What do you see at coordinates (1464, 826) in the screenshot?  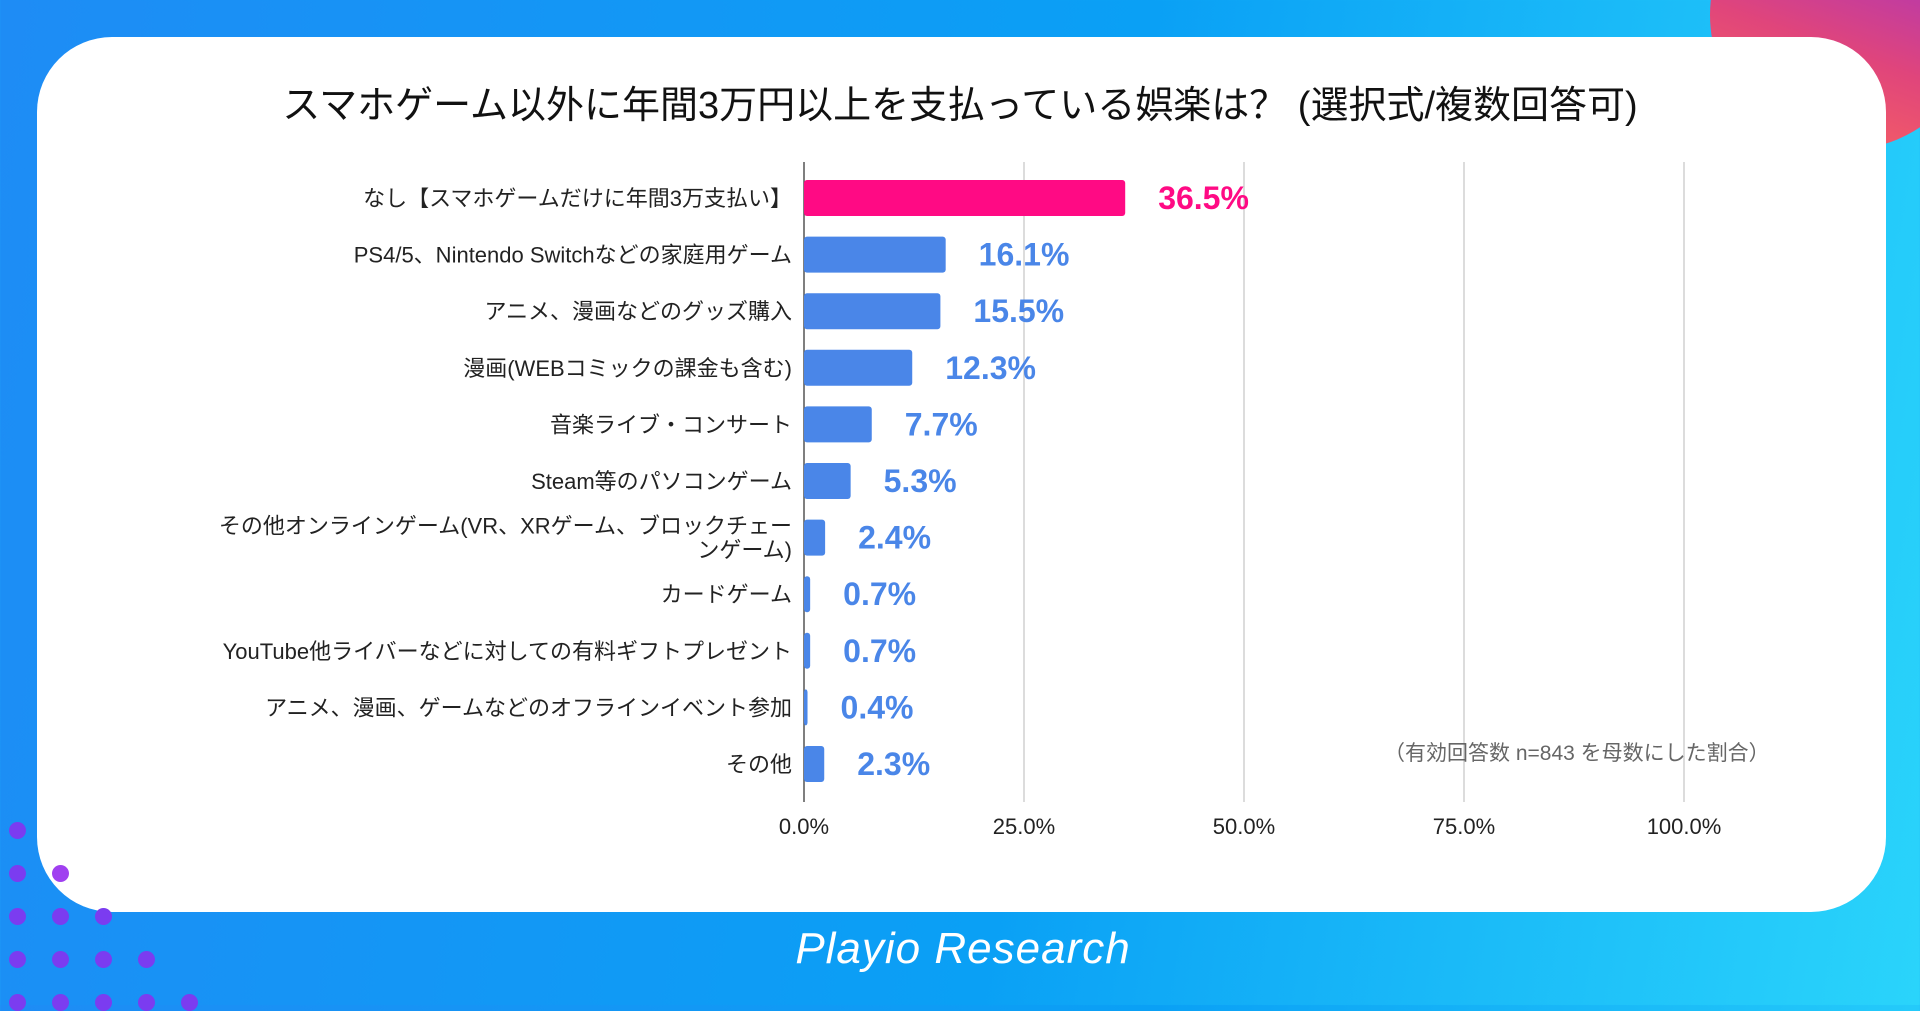 I see `x-tick-label: 75.0%` at bounding box center [1464, 826].